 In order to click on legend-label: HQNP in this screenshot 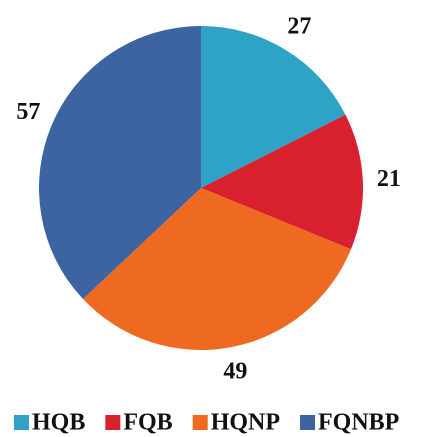, I will do `click(245, 423)`.